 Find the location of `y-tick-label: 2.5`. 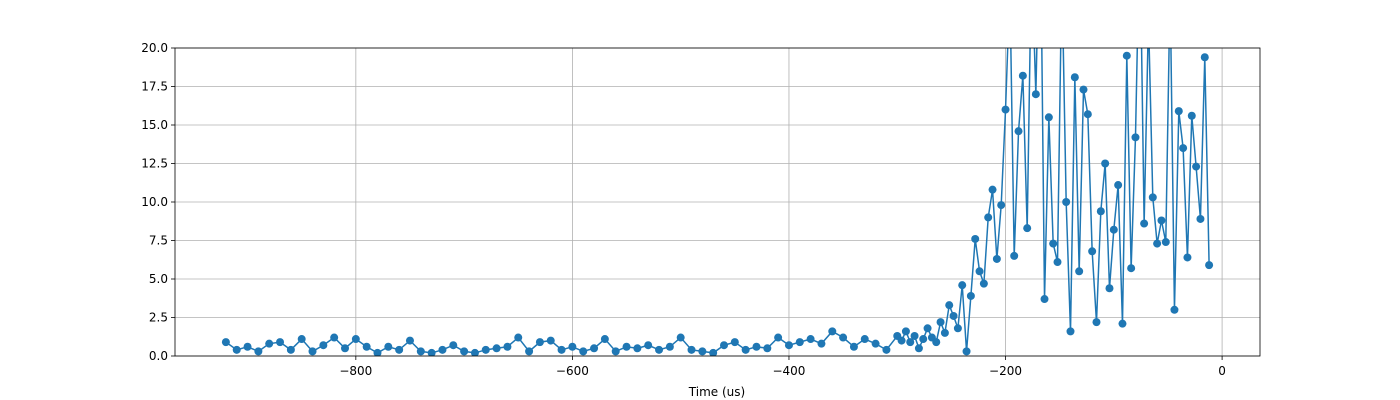

y-tick-label: 2.5 is located at coordinates (158, 318).